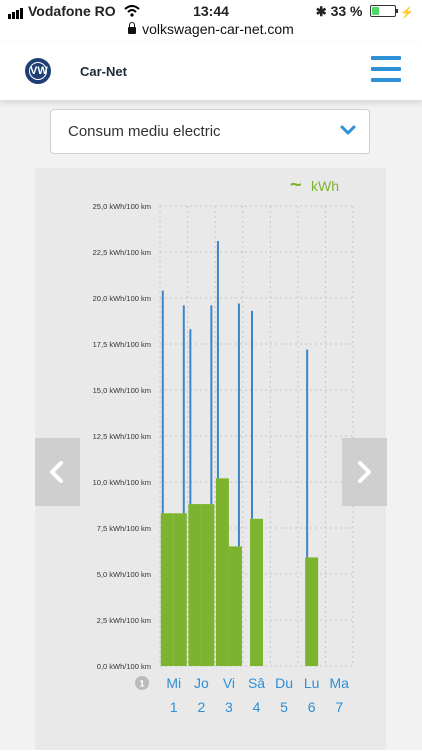 This screenshot has width=422, height=755. Describe the element at coordinates (312, 707) in the screenshot. I see `day-date-label: 6` at that location.